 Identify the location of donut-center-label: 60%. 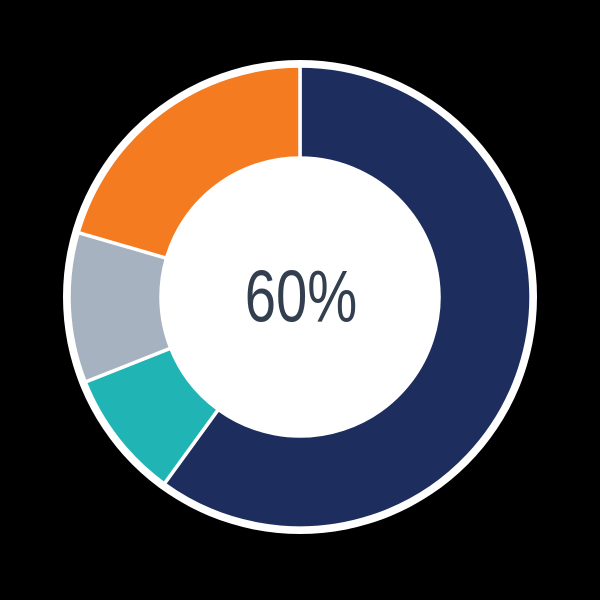
(301, 296).